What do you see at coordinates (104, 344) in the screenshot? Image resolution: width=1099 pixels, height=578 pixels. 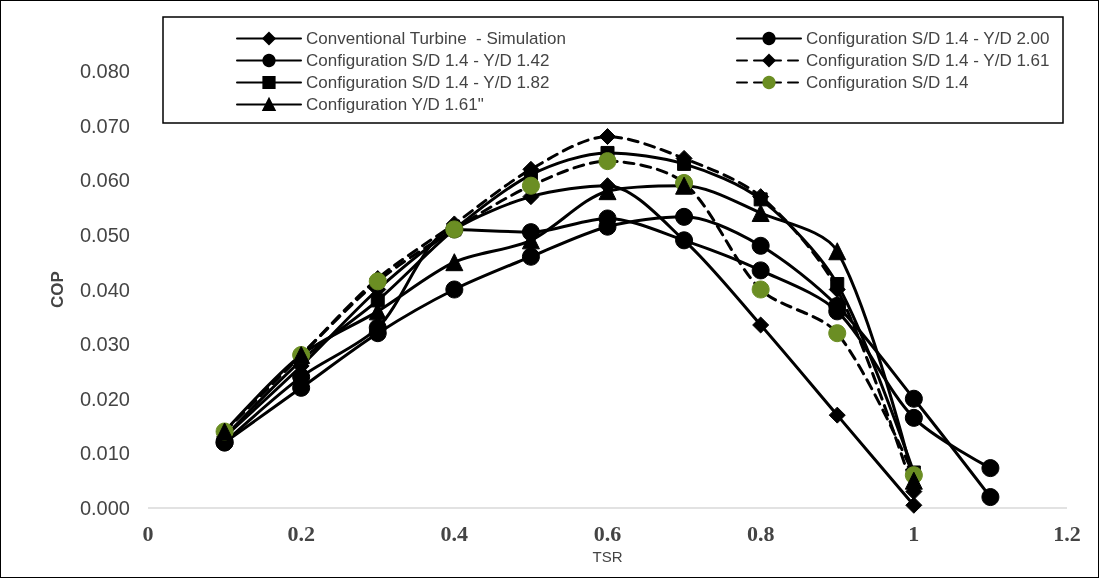 I see `y-tick-label: 0.030` at bounding box center [104, 344].